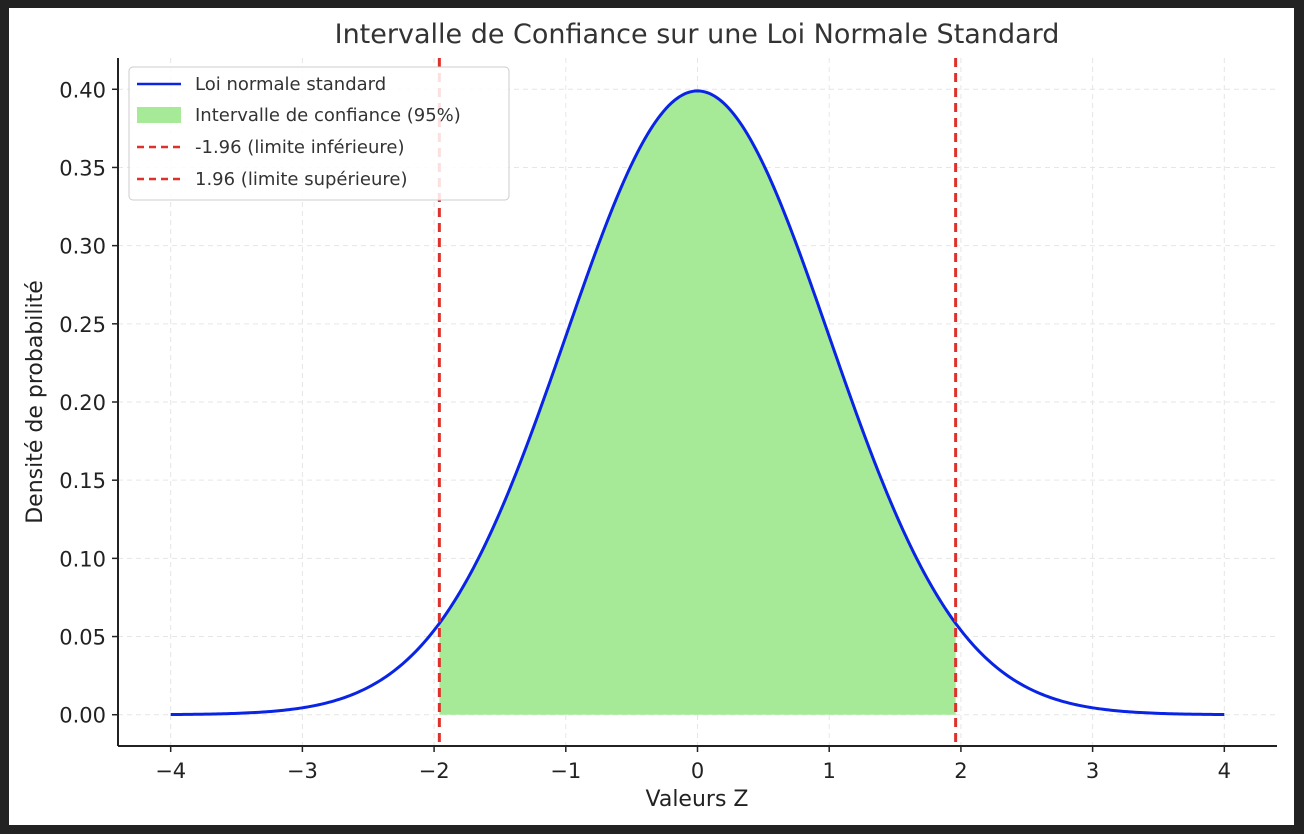  I want to click on y-tick-label: 0.00, so click(82, 716).